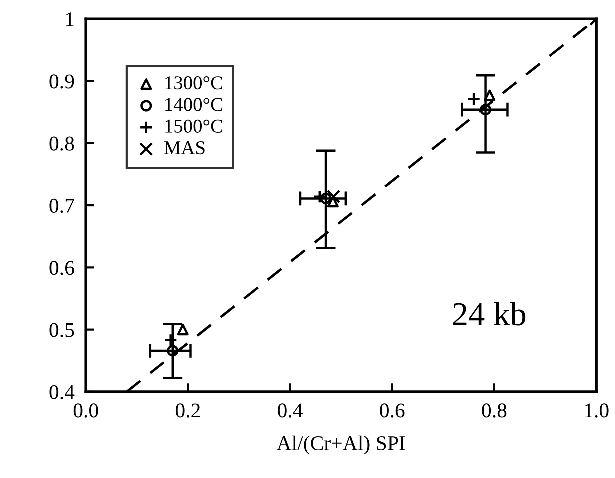  Describe the element at coordinates (86, 411) in the screenshot. I see `x-tick-label: 0.0` at that location.